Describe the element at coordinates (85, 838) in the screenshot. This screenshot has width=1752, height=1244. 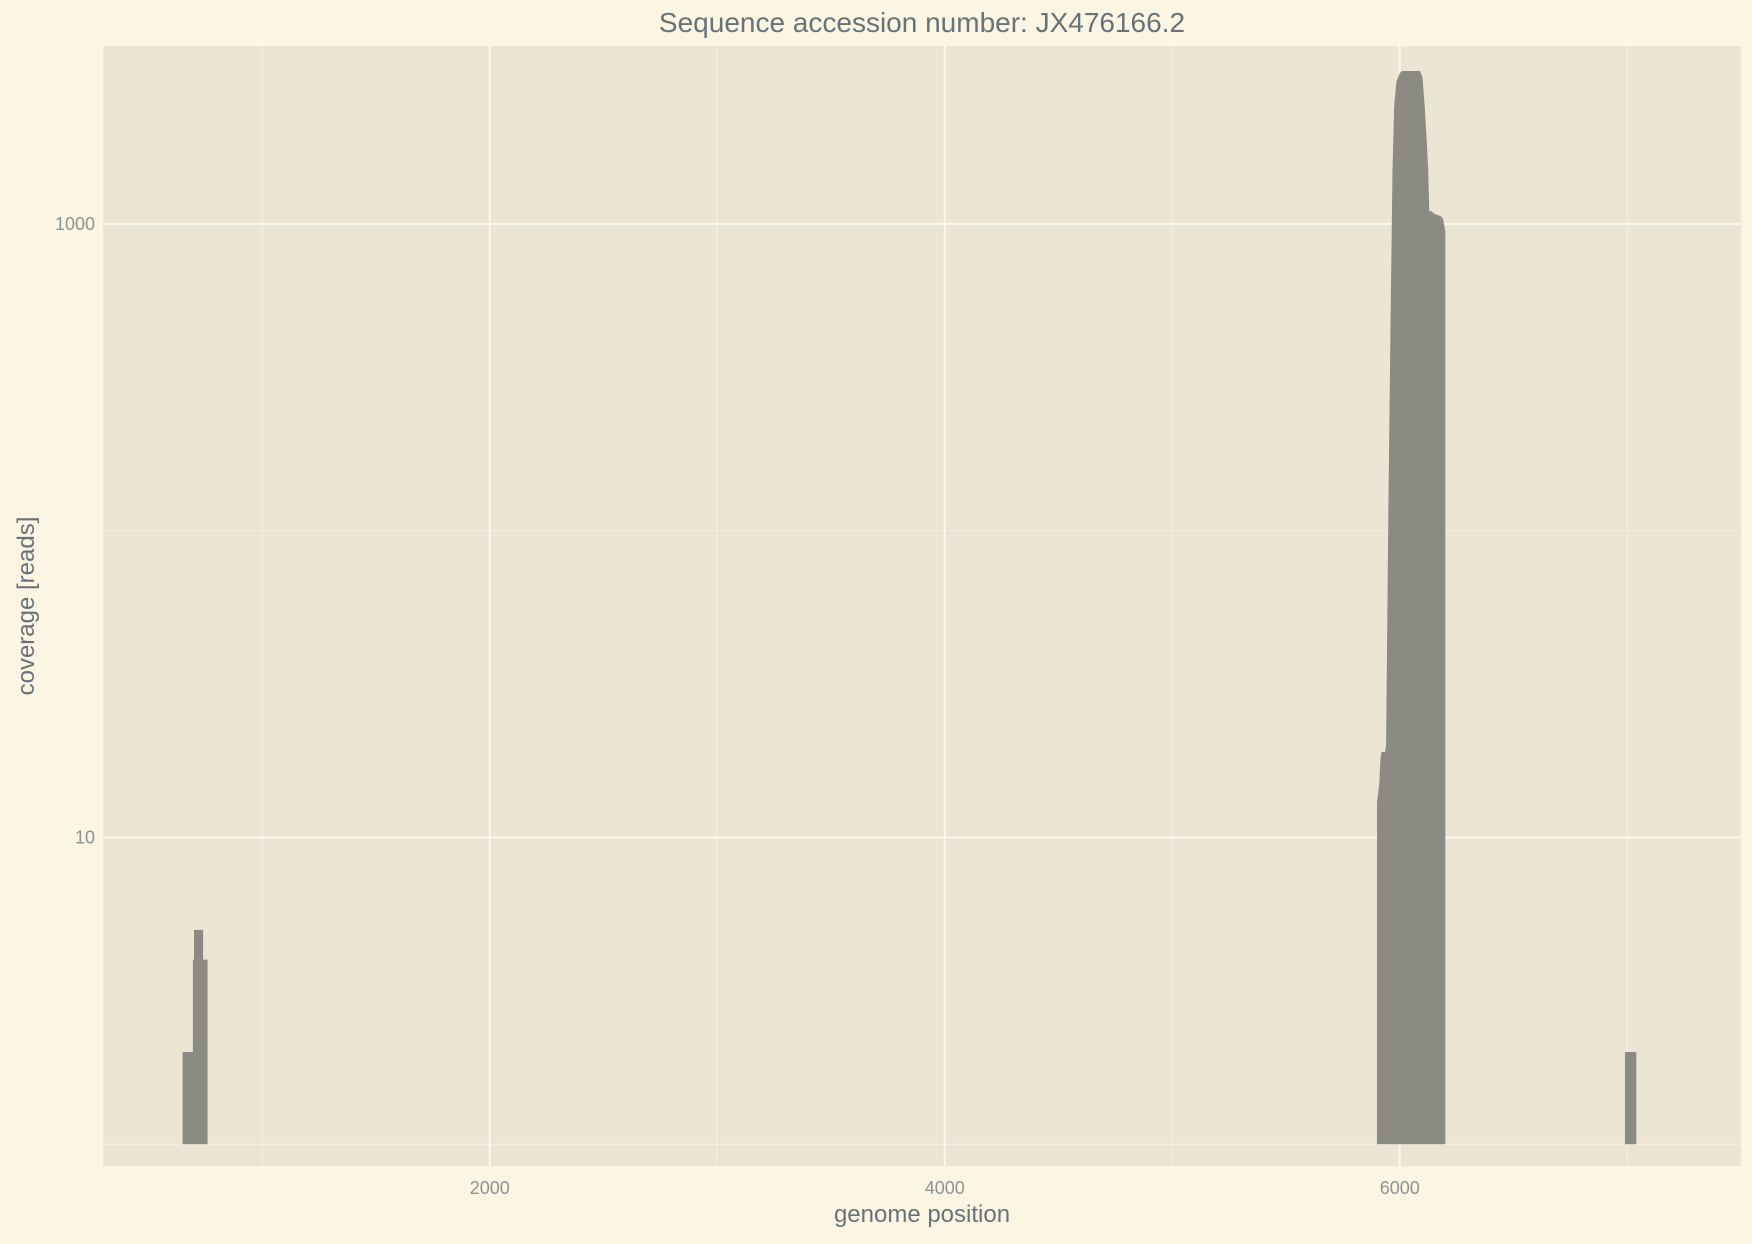
I see `y-tick-label: 10` at that location.